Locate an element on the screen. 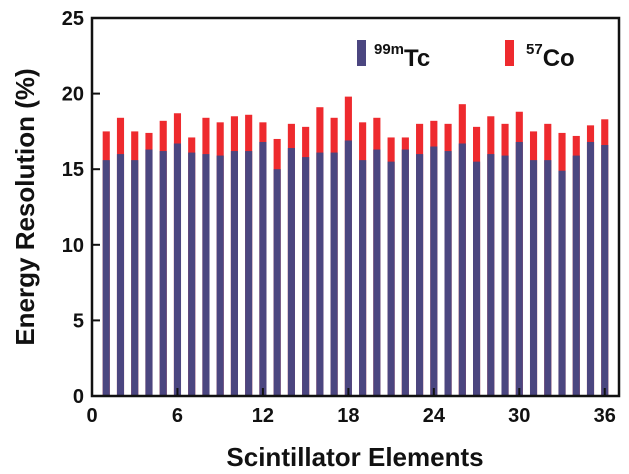  x-tick-label-6: 6 is located at coordinates (177, 416).